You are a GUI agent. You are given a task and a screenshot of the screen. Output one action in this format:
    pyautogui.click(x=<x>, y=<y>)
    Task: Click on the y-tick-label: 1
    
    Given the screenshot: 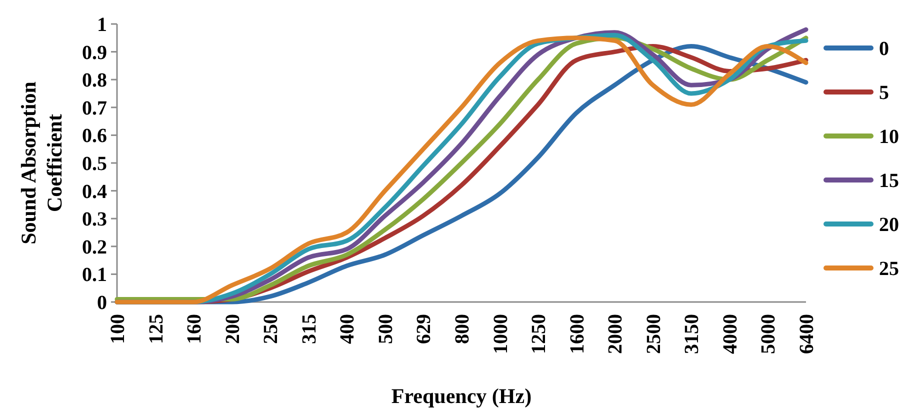 What is the action you would take?
    pyautogui.click(x=102, y=25)
    